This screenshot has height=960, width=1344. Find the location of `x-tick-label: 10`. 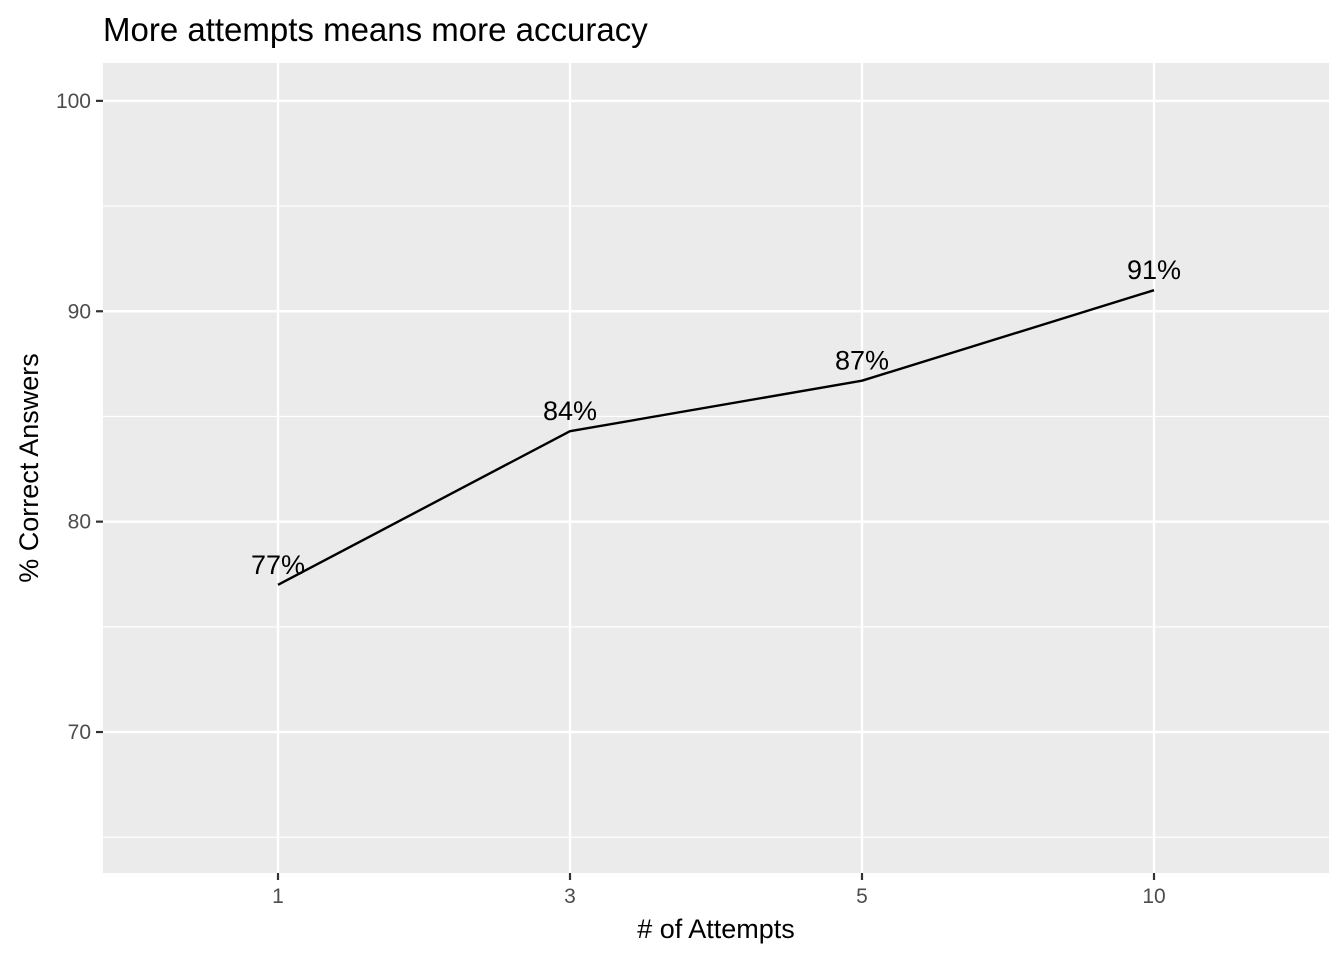

x-tick-label: 10 is located at coordinates (1153, 896).